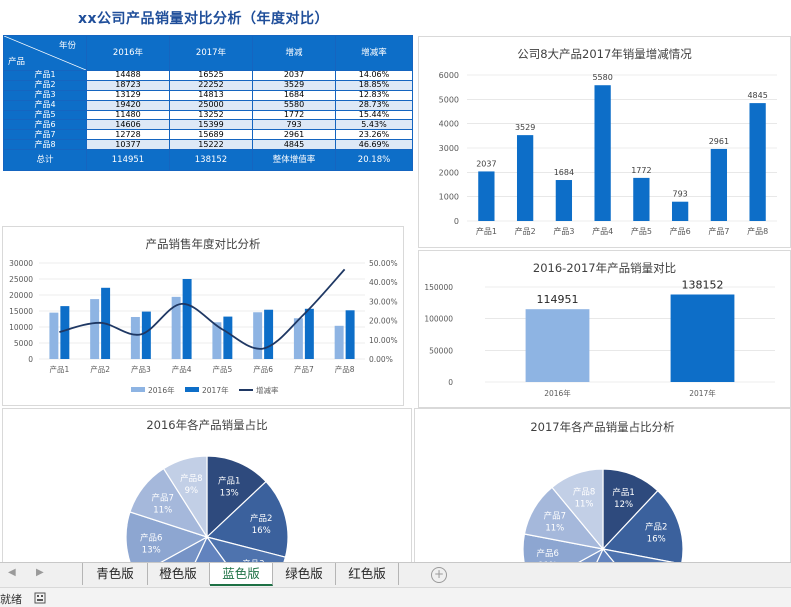 Image resolution: width=791 pixels, height=607 pixels. I want to click on table-cell: 4845, so click(294, 145).